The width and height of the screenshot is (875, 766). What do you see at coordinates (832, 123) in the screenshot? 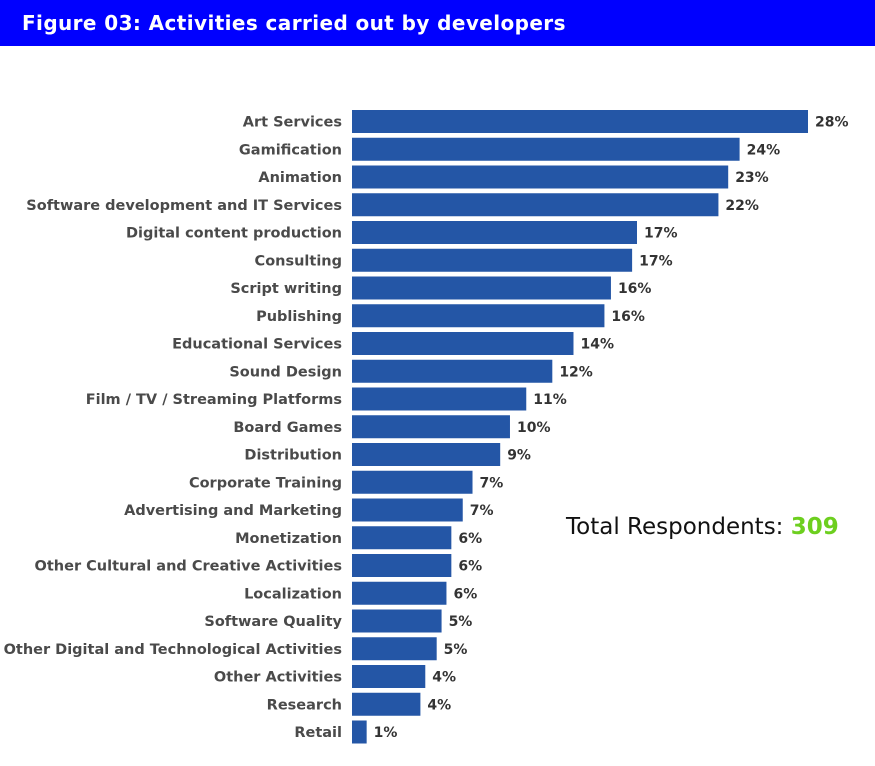
I see `value-label: 28%` at bounding box center [832, 123].